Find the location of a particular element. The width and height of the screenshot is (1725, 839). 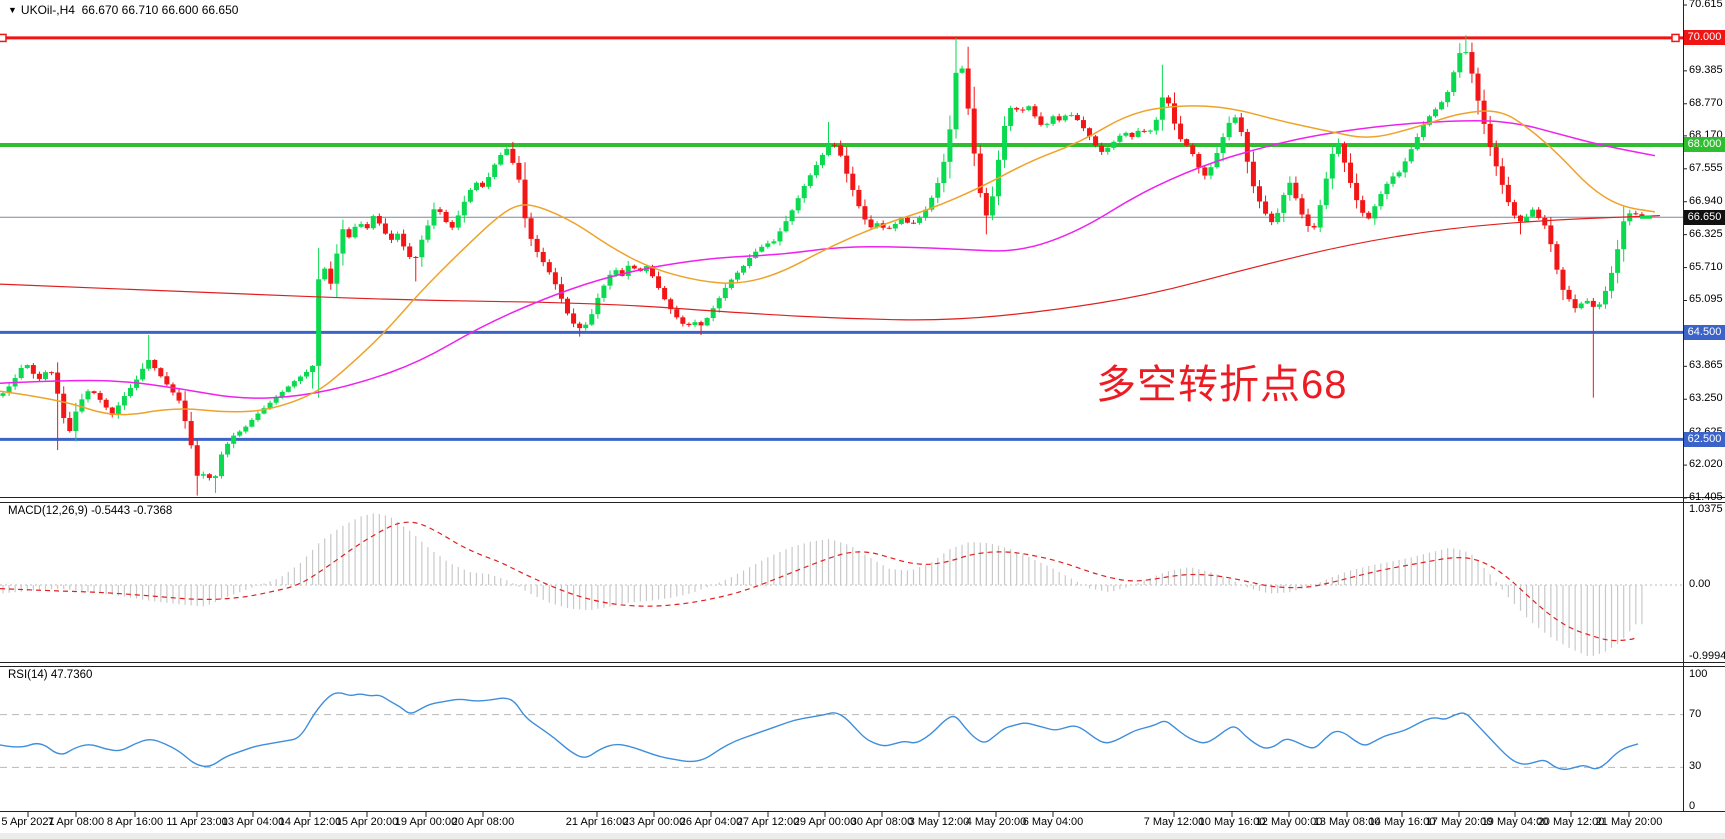

time-label: 30 Apr 08:00 is located at coordinates (882, 822).